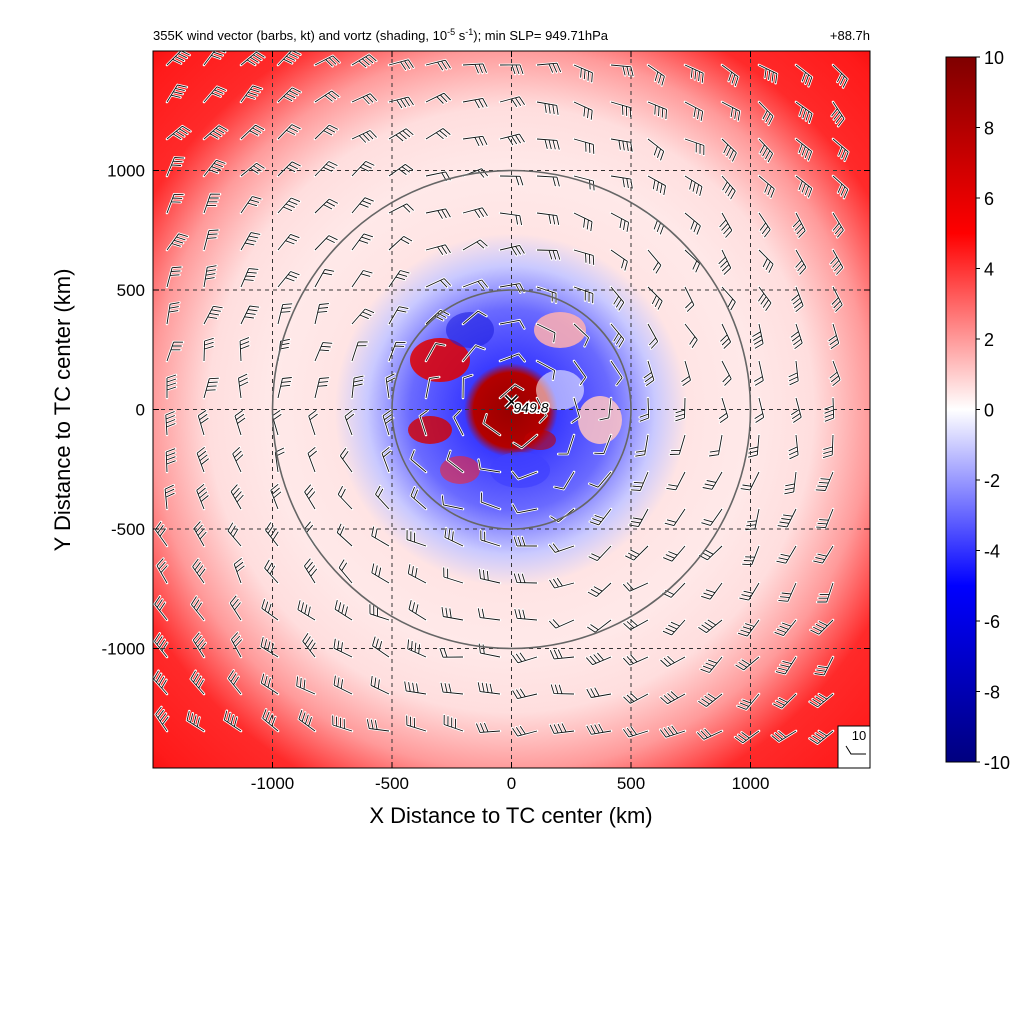 The width and height of the screenshot is (1024, 1024). I want to click on colorbar-tick-label: -4, so click(992, 552).